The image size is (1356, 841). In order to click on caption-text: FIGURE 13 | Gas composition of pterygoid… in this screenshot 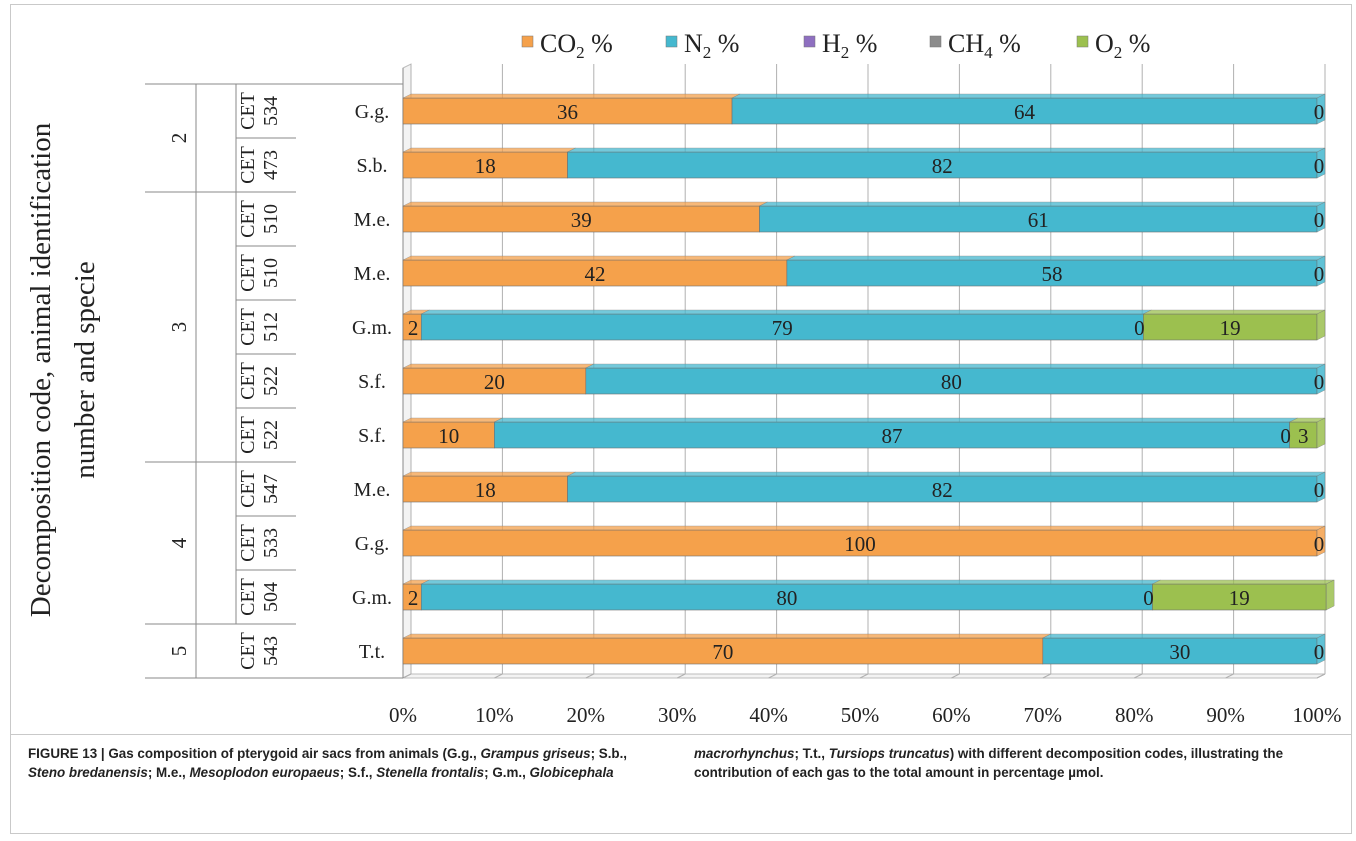, I will do `click(254, 753)`.